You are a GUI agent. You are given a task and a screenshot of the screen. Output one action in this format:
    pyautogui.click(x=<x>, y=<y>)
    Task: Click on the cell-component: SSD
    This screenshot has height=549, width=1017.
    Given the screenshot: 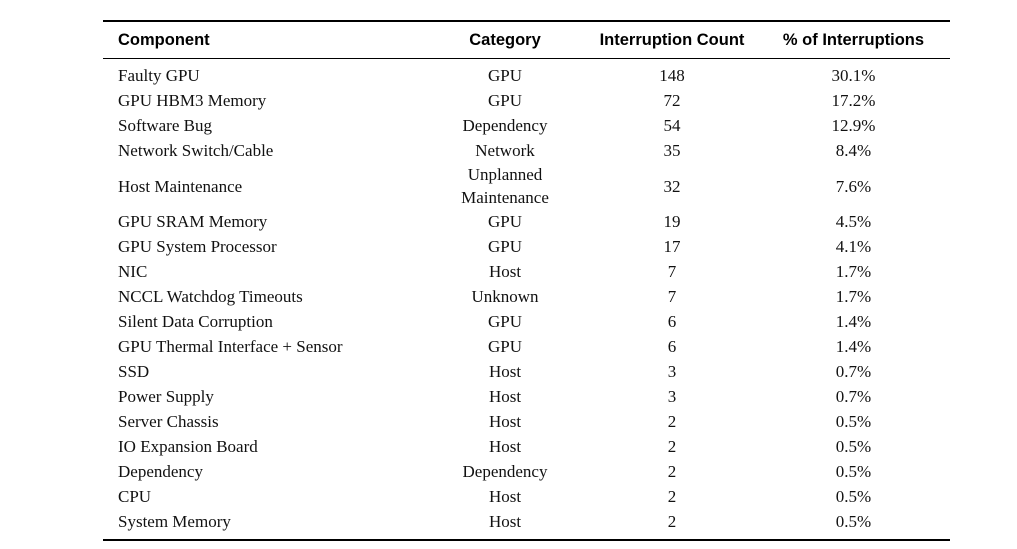 What is the action you would take?
    pyautogui.click(x=134, y=371)
    